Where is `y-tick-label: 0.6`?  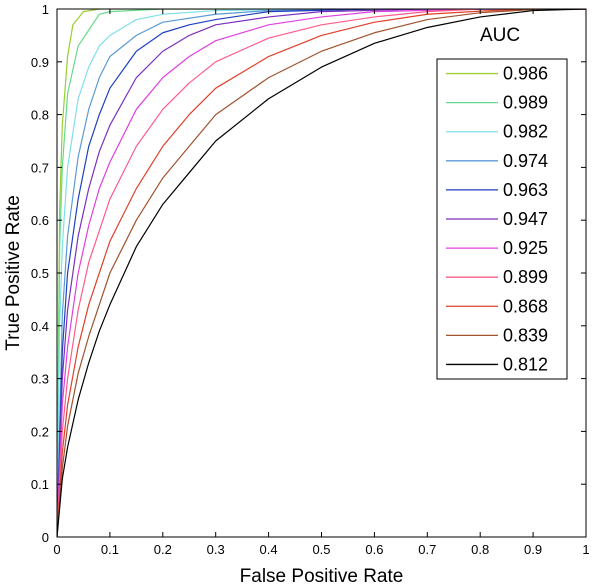
y-tick-label: 0.6 is located at coordinates (40, 220).